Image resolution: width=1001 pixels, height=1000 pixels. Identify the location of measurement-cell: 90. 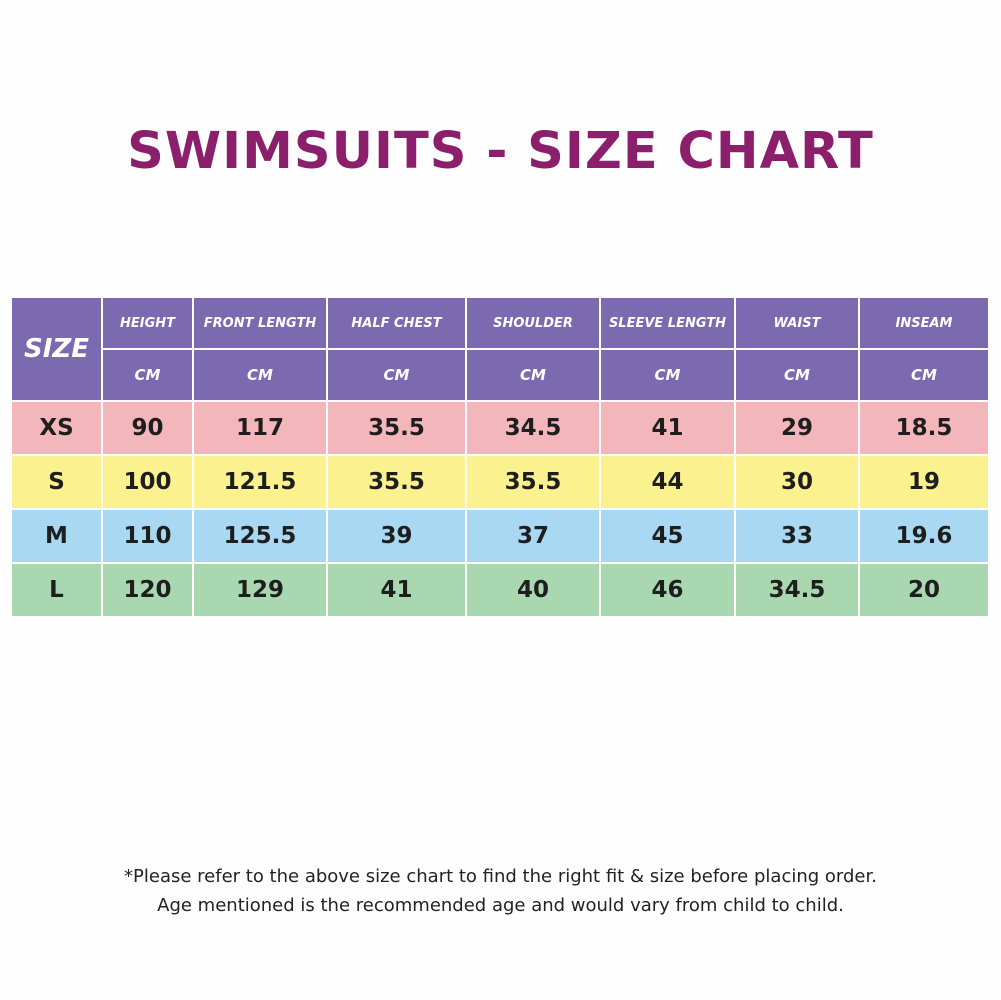
(147, 428).